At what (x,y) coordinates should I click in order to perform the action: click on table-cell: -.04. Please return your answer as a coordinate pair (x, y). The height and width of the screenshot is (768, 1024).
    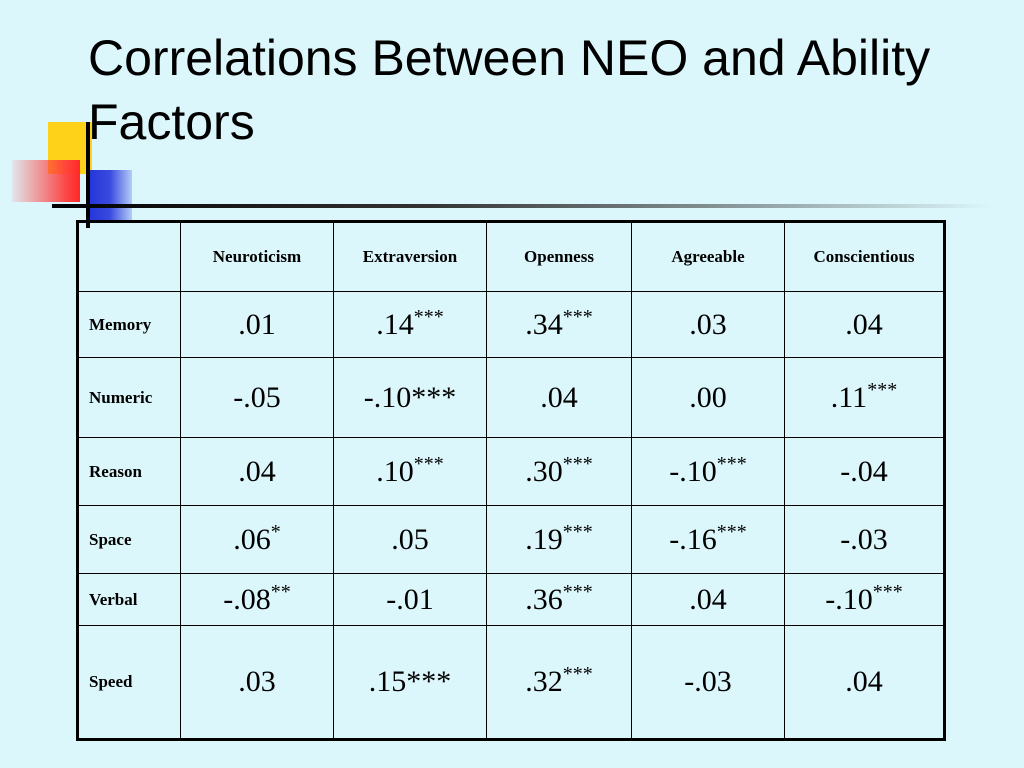
    Looking at the image, I should click on (864, 471).